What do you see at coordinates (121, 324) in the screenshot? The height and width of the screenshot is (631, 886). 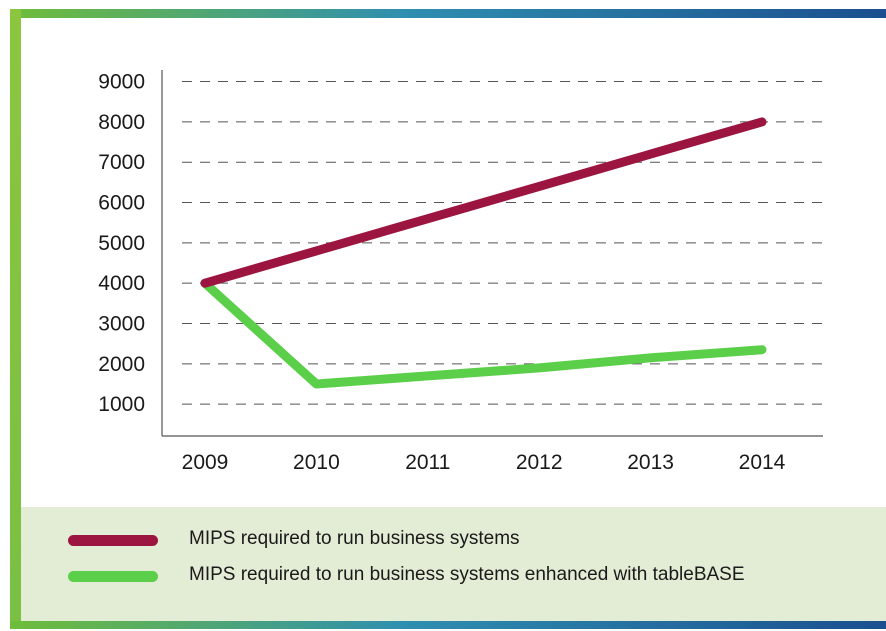 I see `y-tick-label: 3000` at bounding box center [121, 324].